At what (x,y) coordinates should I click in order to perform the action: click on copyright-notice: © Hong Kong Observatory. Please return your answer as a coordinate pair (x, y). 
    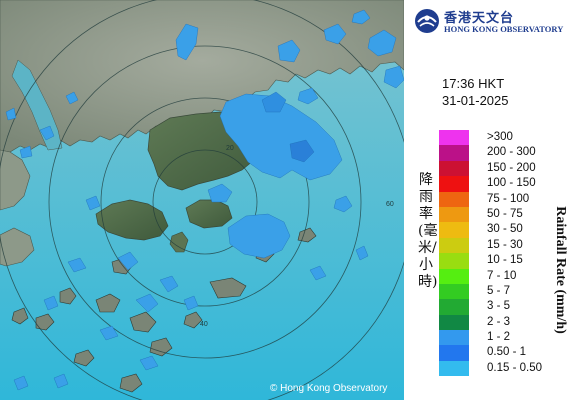
    Looking at the image, I should click on (329, 388).